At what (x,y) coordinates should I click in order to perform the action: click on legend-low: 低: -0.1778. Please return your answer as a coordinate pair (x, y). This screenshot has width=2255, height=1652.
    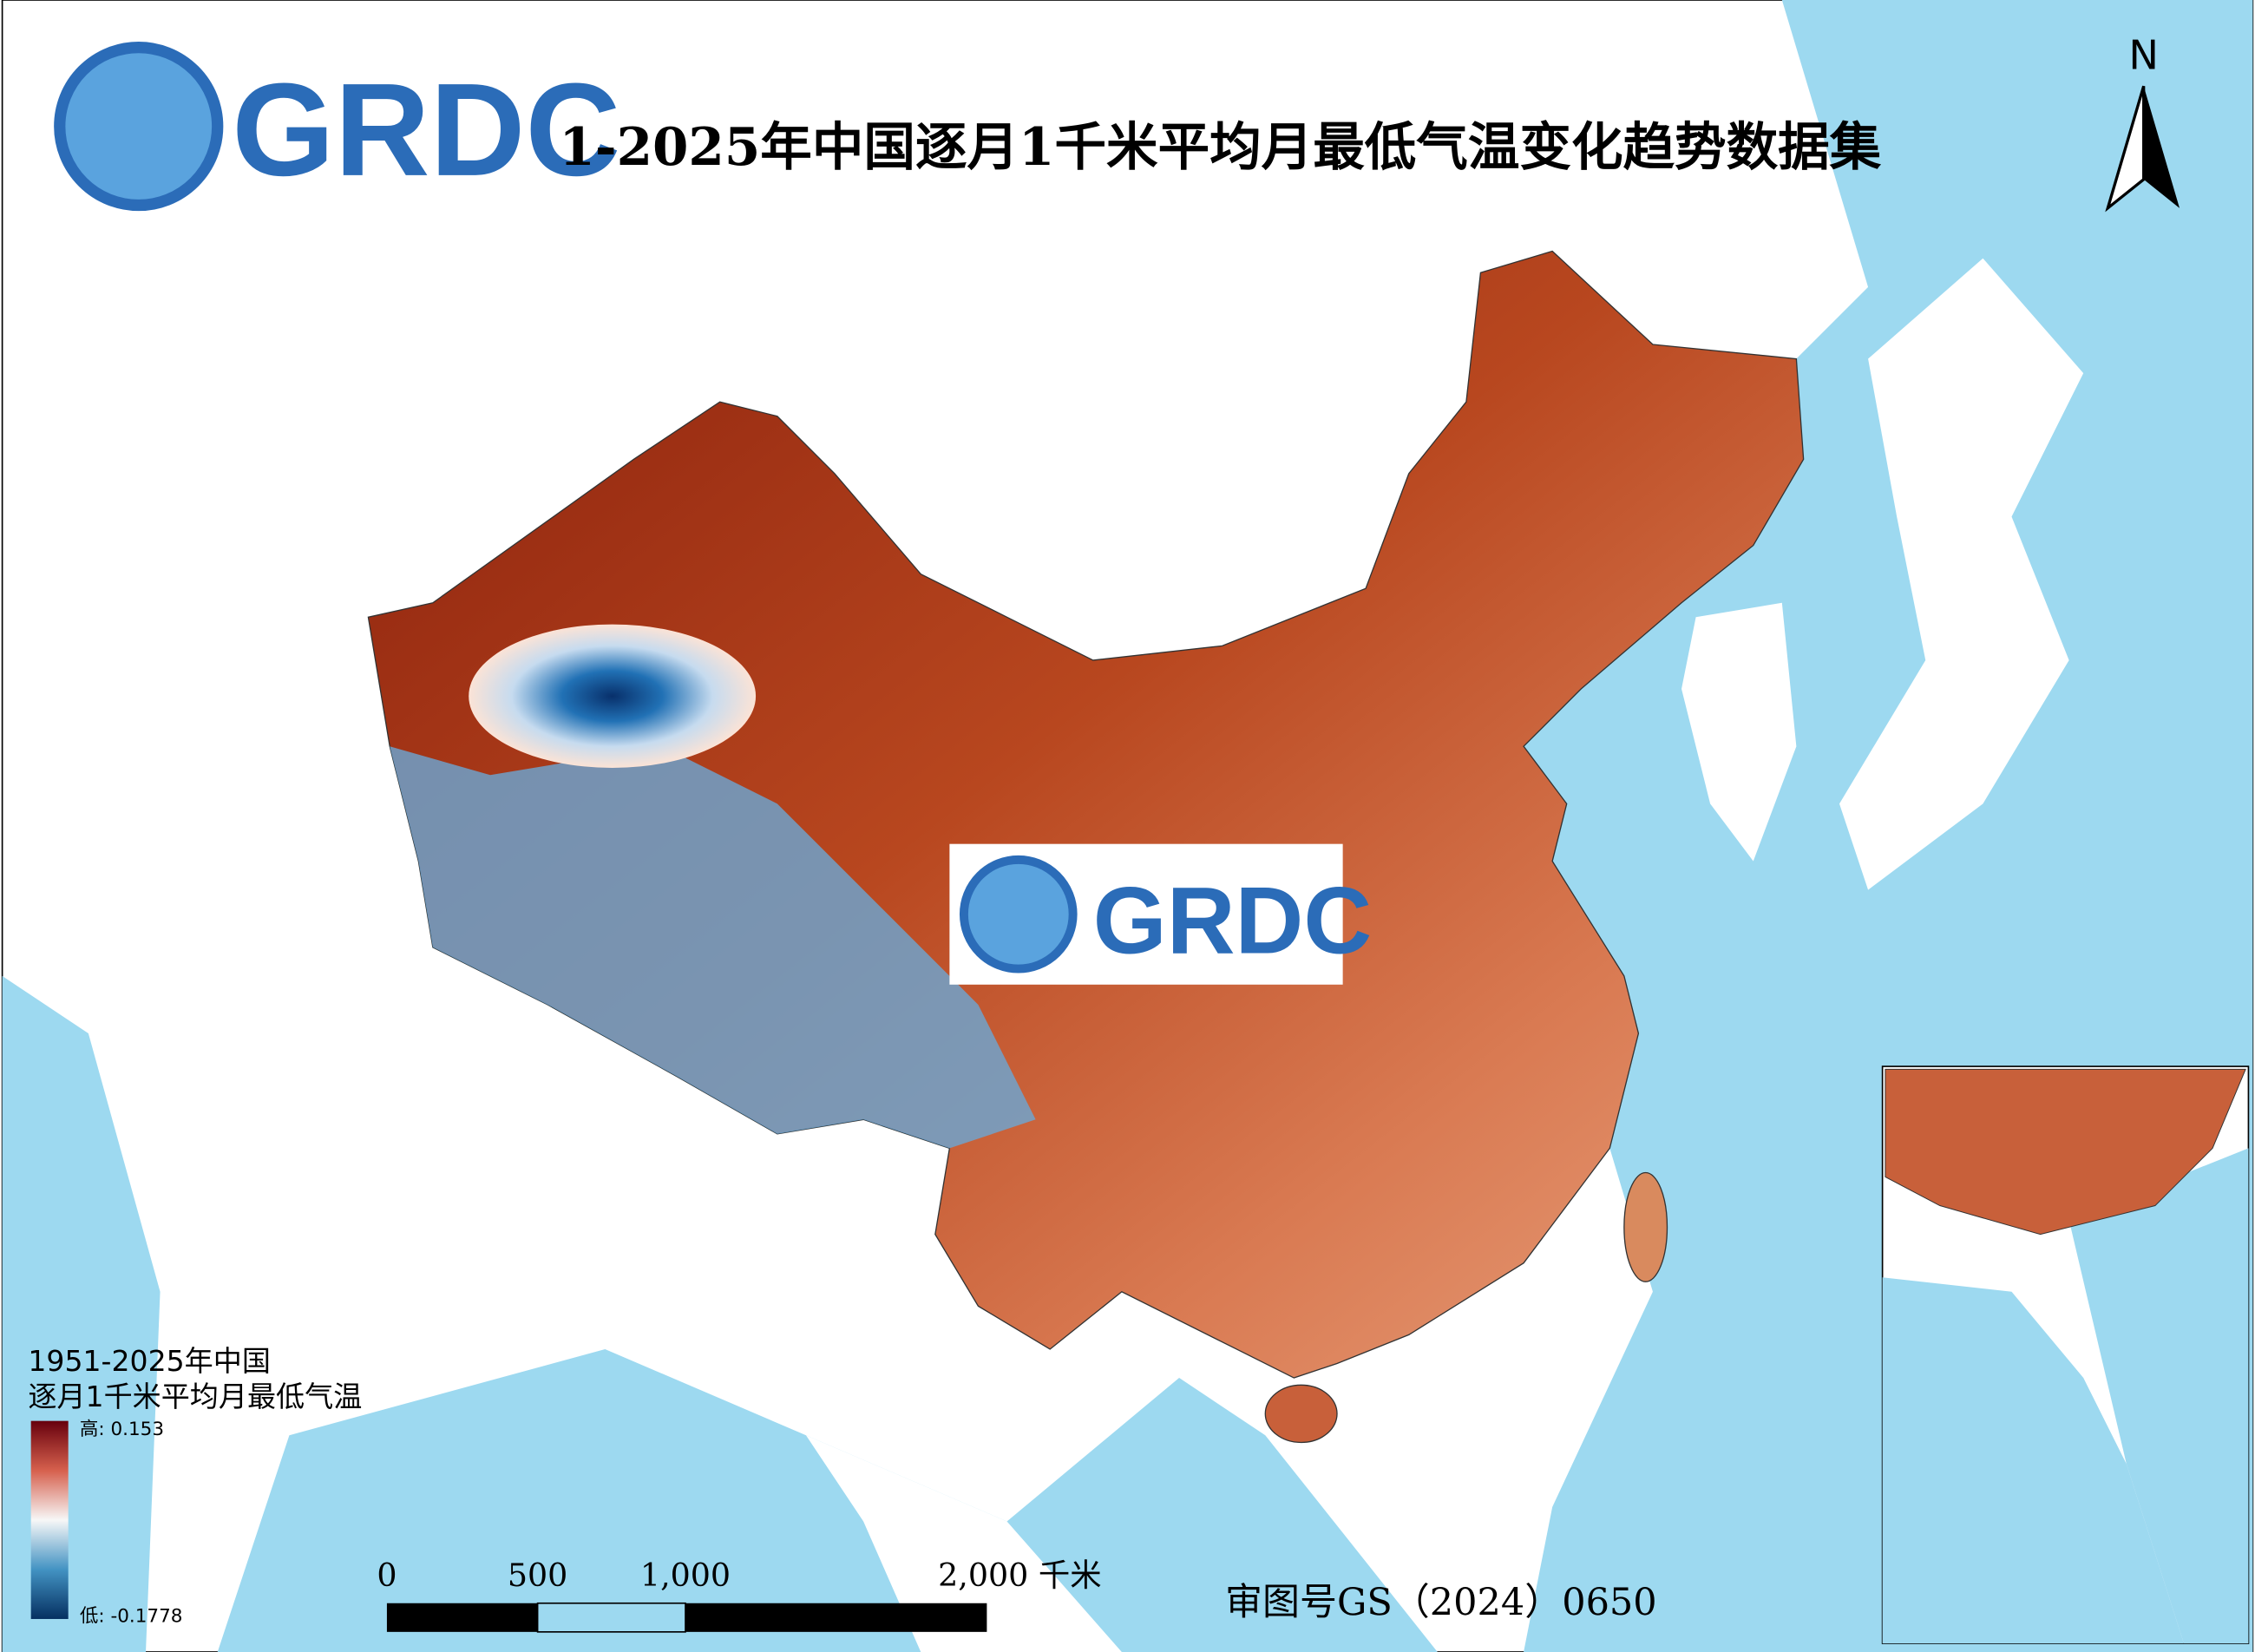
    Looking at the image, I should click on (131, 1616).